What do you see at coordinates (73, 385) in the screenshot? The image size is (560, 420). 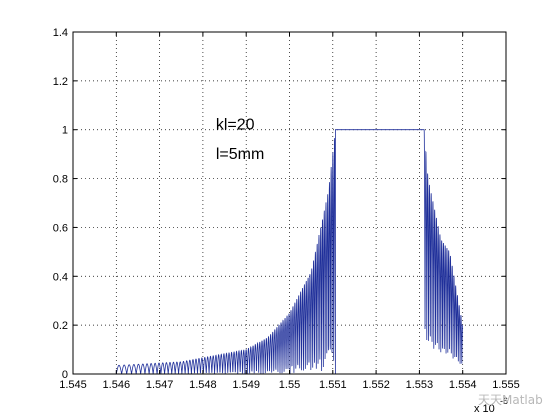 I see `x-tick-label: 1.545` at bounding box center [73, 385].